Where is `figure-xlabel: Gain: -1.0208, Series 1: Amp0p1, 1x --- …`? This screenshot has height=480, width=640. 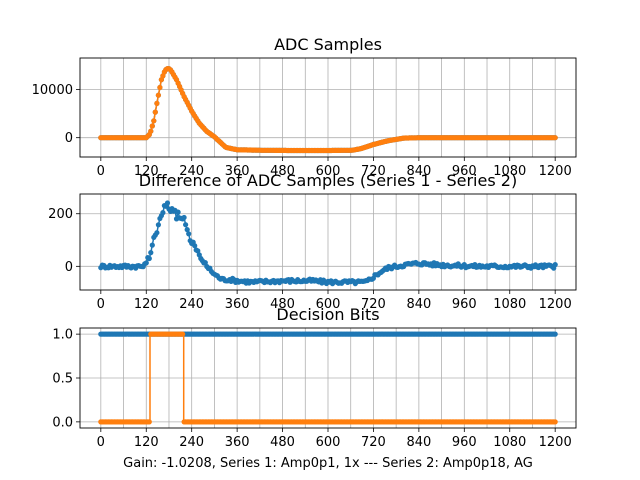 figure-xlabel: Gain: -1.0208, Series 1: Amp0p1, 1x --- … is located at coordinates (328, 463).